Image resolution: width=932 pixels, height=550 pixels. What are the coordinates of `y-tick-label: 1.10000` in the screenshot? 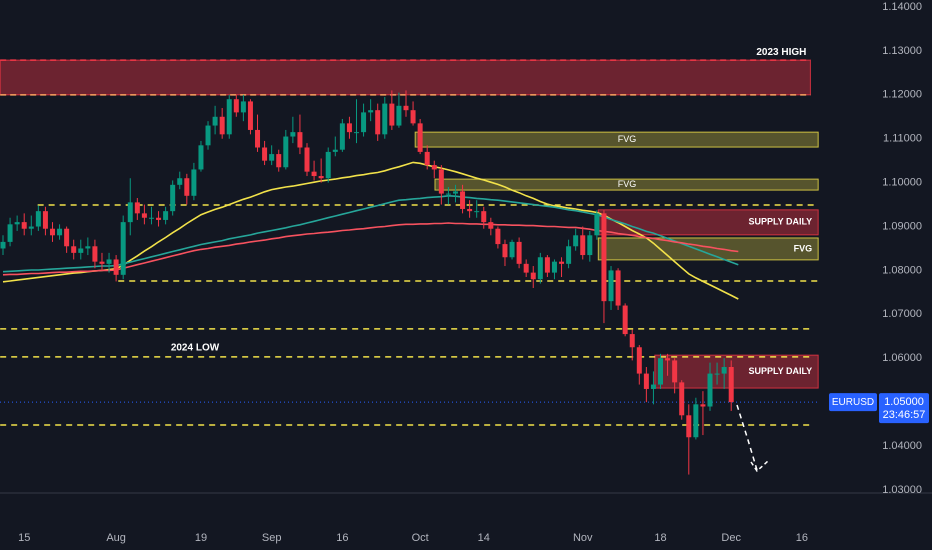 It's located at (902, 183).